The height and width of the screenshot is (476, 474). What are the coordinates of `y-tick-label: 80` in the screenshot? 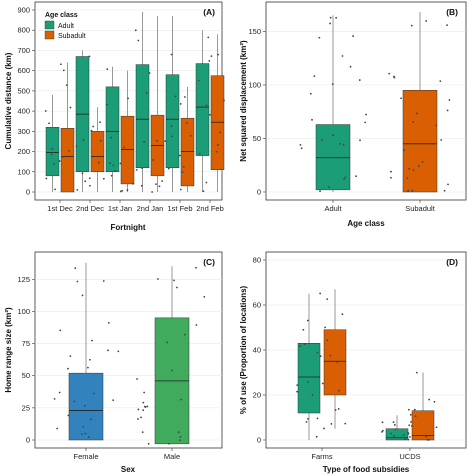 It's located at (257, 260).